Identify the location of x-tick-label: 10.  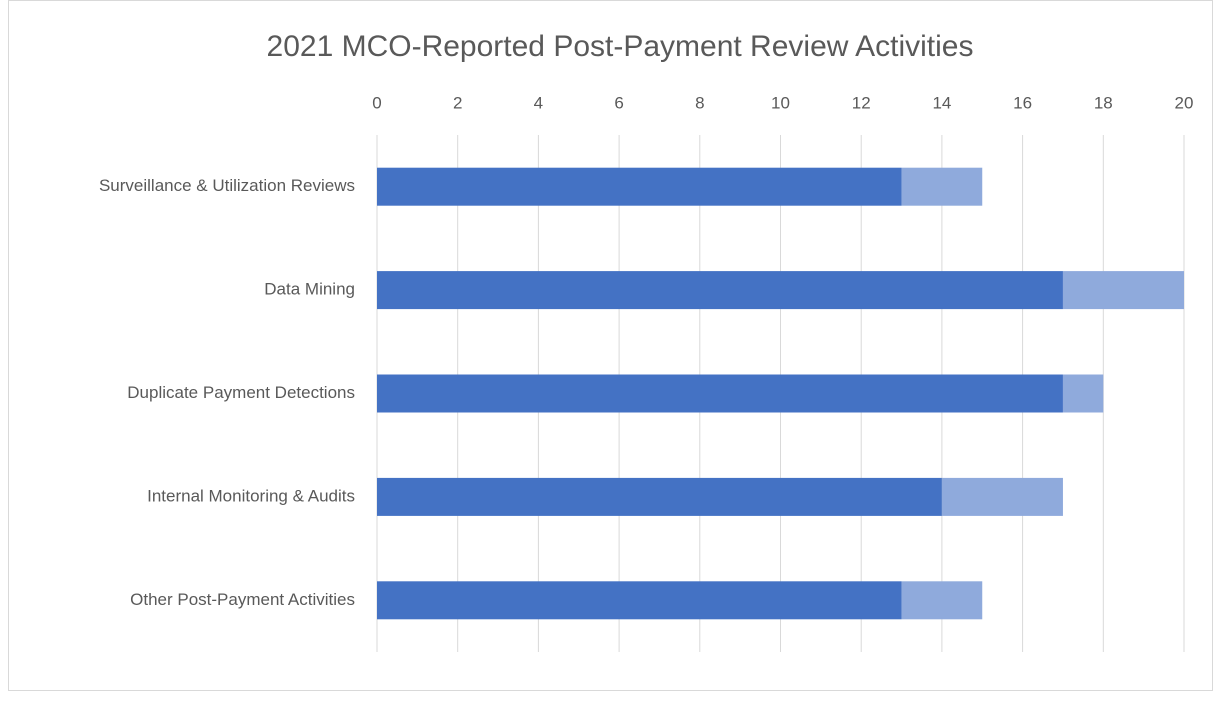
(780, 102).